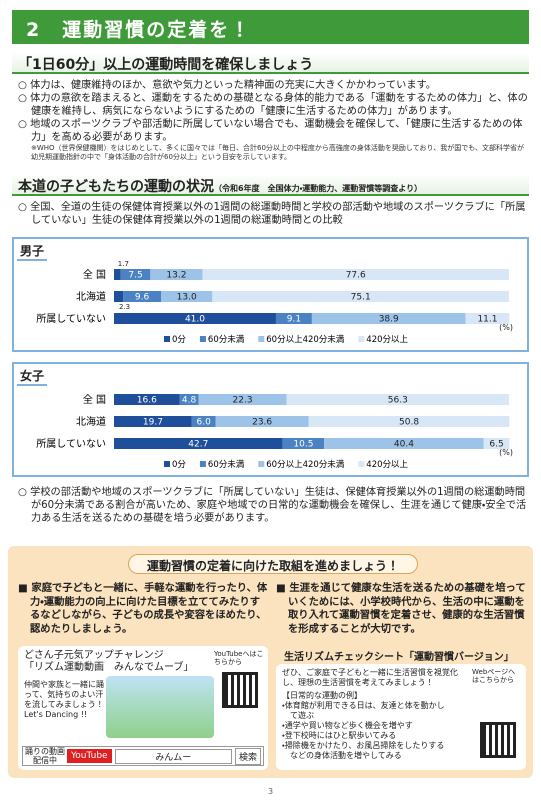 The height and width of the screenshot is (800, 541). I want to click on value-label: 19.7, so click(153, 423).